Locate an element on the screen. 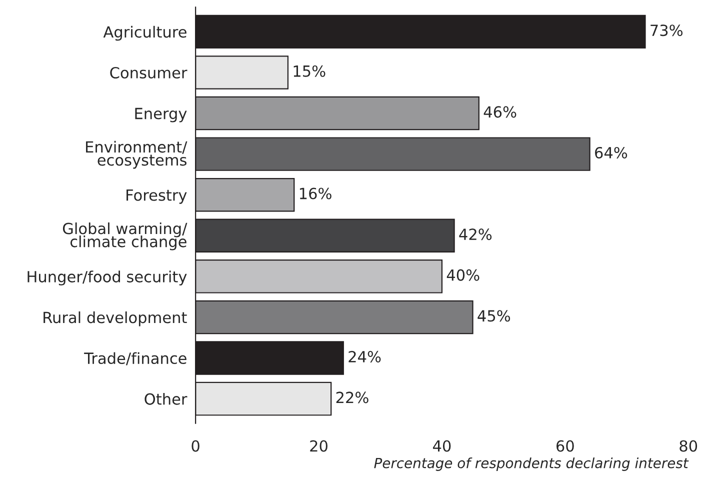  data-label: 22% is located at coordinates (352, 398).